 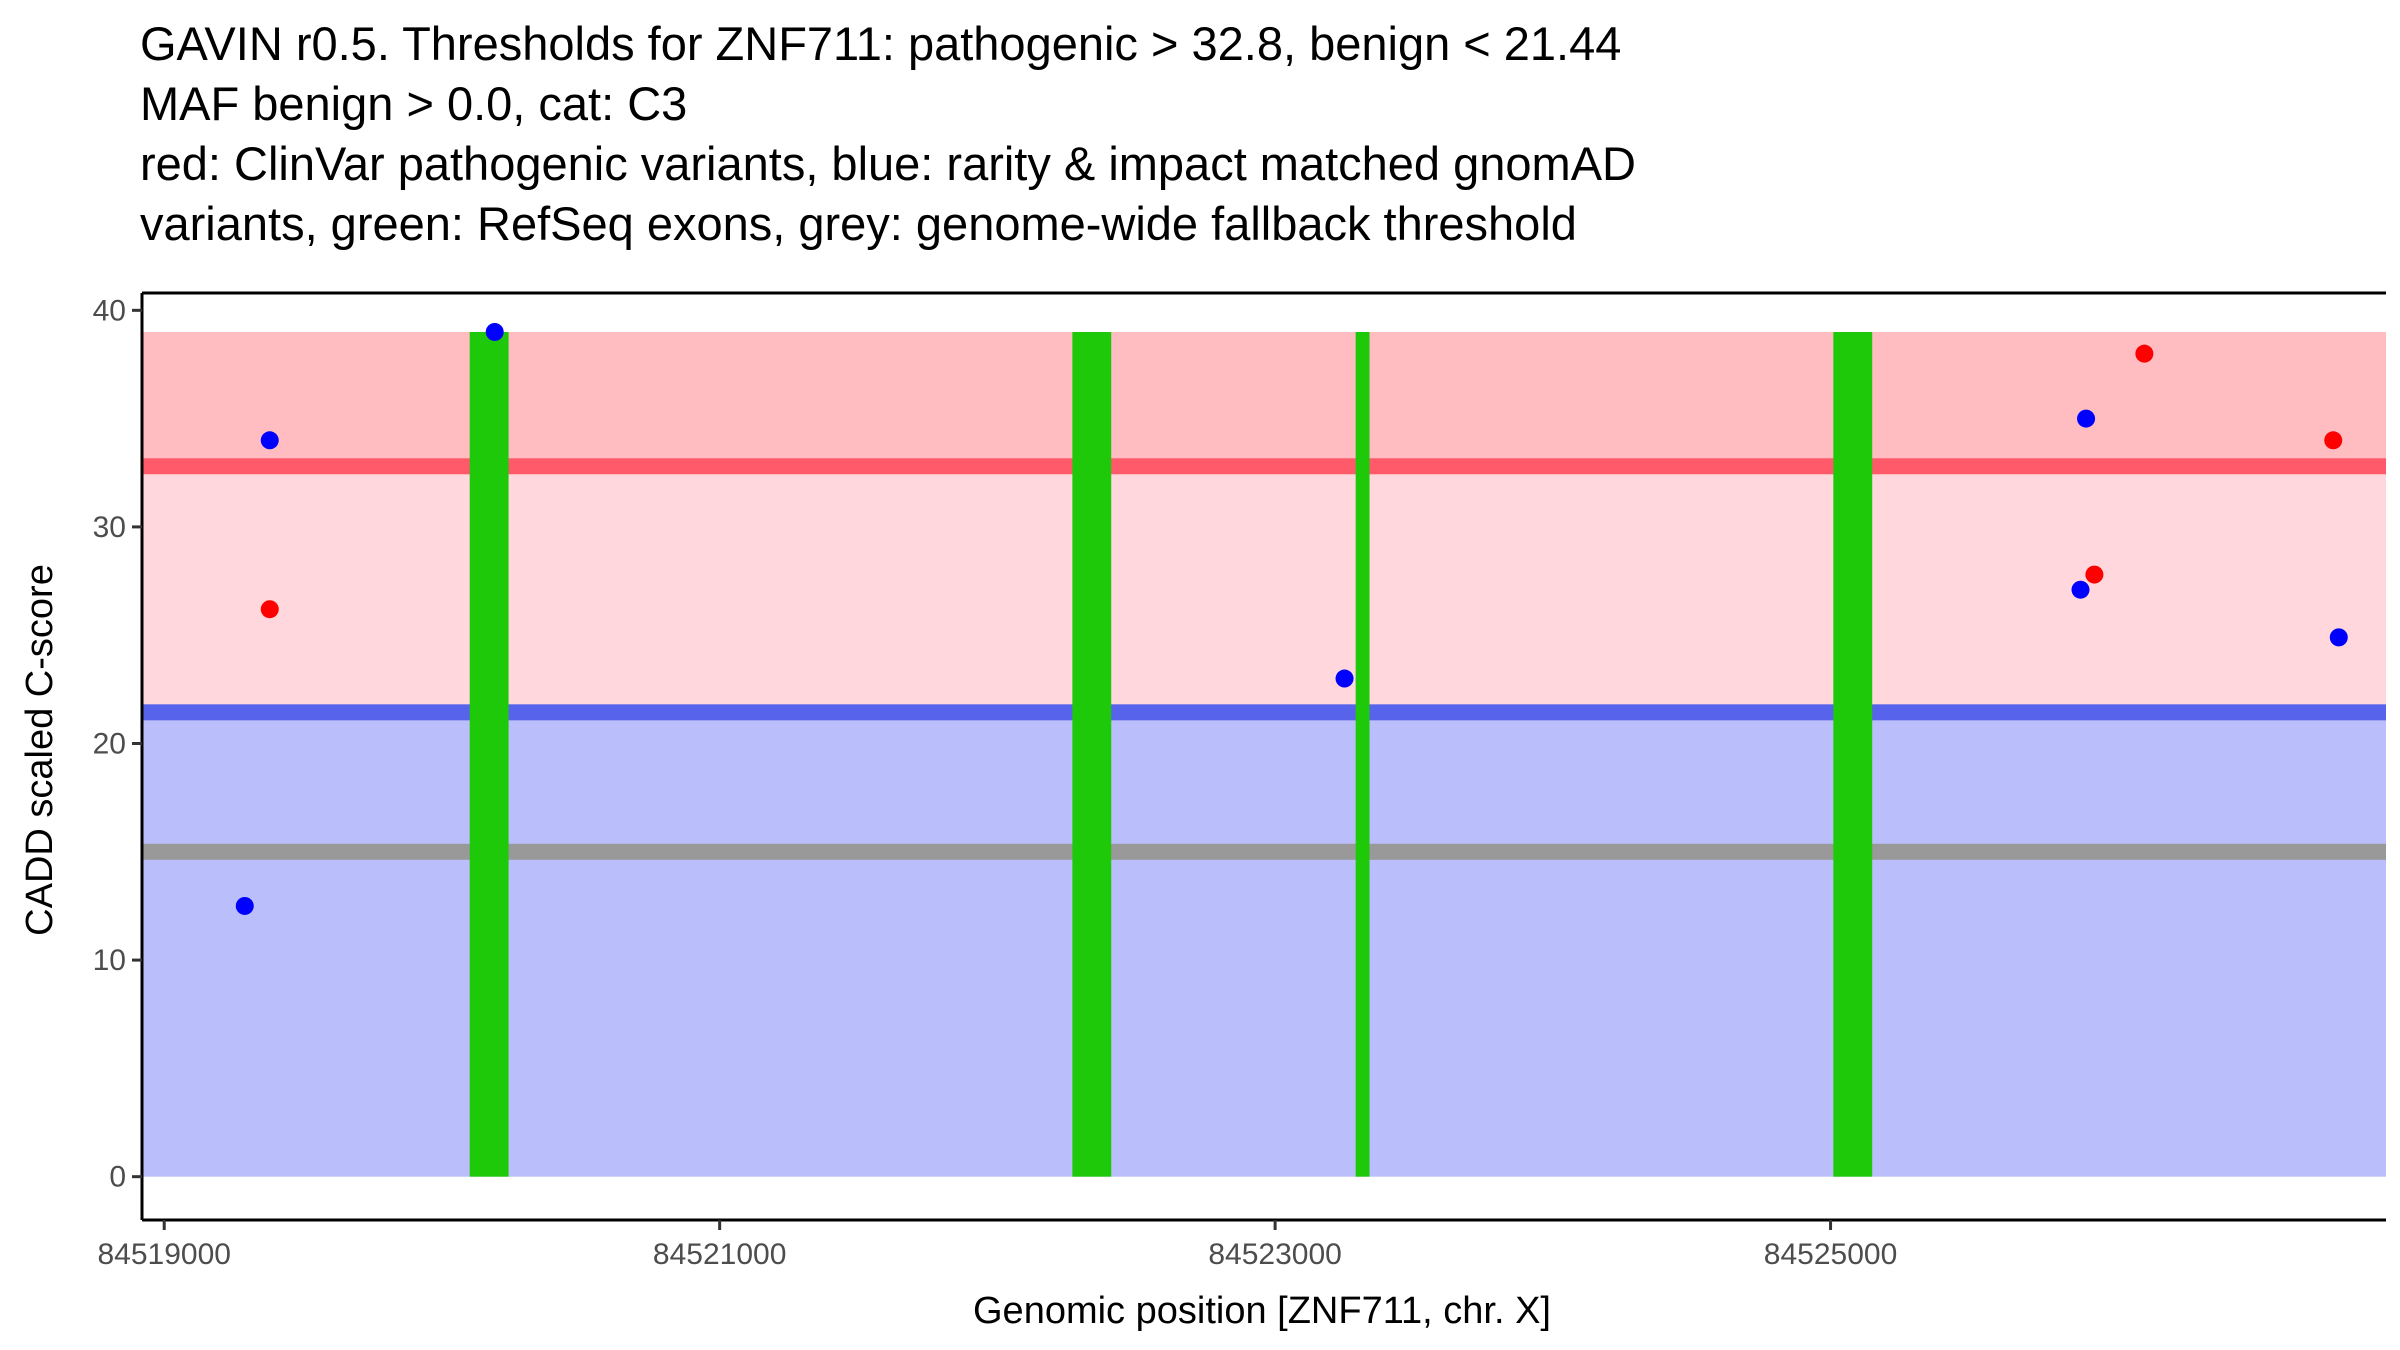 I want to click on x-tick-label-84523000: 84523000, so click(x=1274, y=1254).